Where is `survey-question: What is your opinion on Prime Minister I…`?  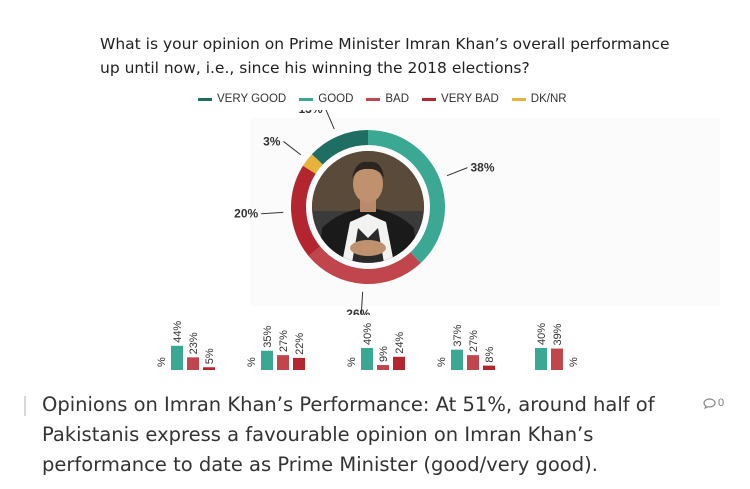
survey-question: What is your opinion on Prime Minister I… is located at coordinates (400, 56).